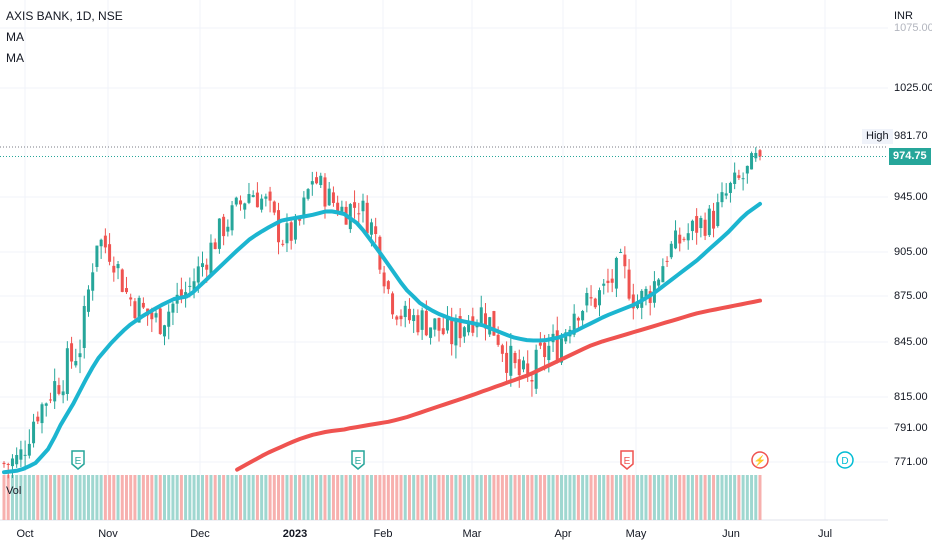 The height and width of the screenshot is (550, 932). Describe the element at coordinates (200, 534) in the screenshot. I see `date-tick: Dec` at that location.